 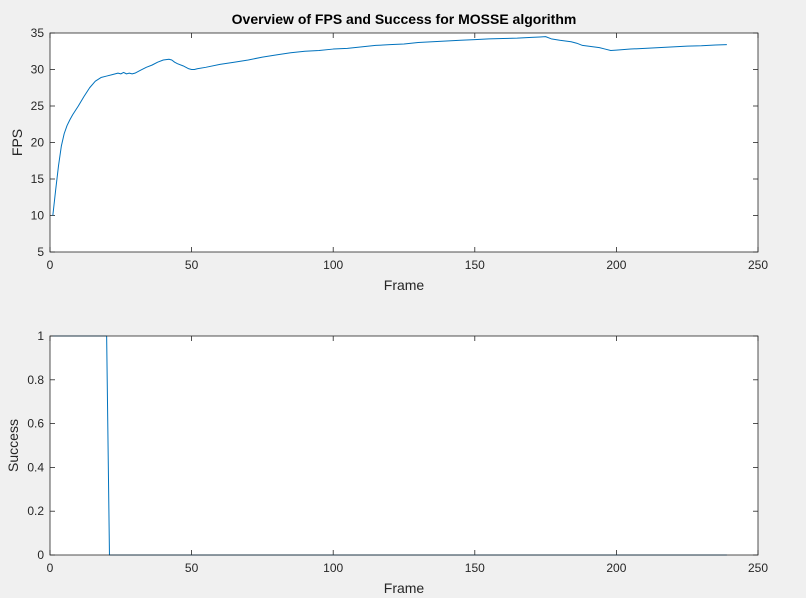 What do you see at coordinates (50, 568) in the screenshot?
I see `success-x-tick-label: 0` at bounding box center [50, 568].